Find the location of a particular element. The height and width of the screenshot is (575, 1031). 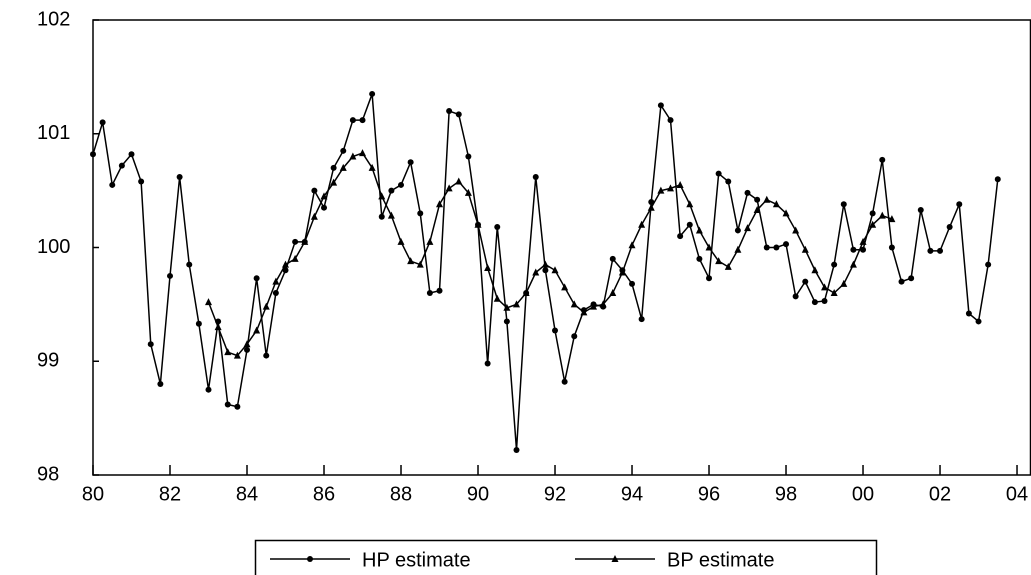

x-tick-label: 84 is located at coordinates (247, 494).